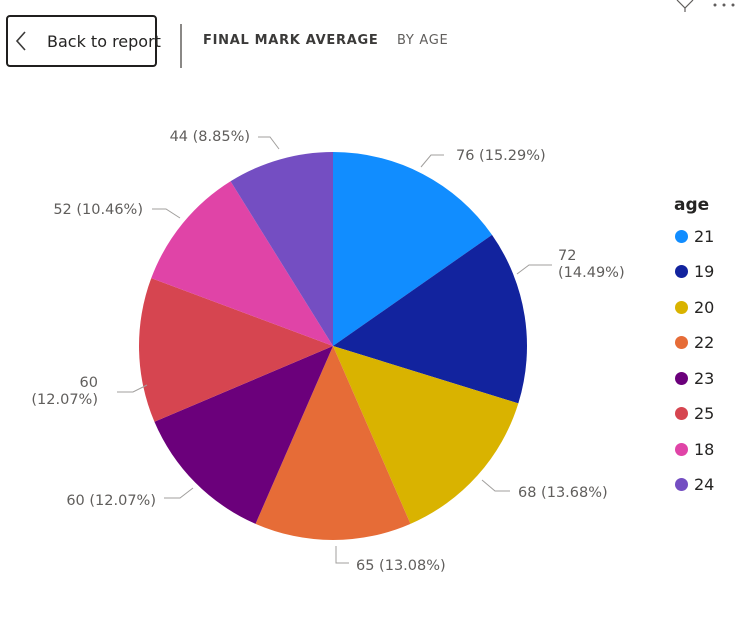 This screenshot has height=619, width=737. Describe the element at coordinates (104, 41) in the screenshot. I see `back-button-label: Back to report` at that location.